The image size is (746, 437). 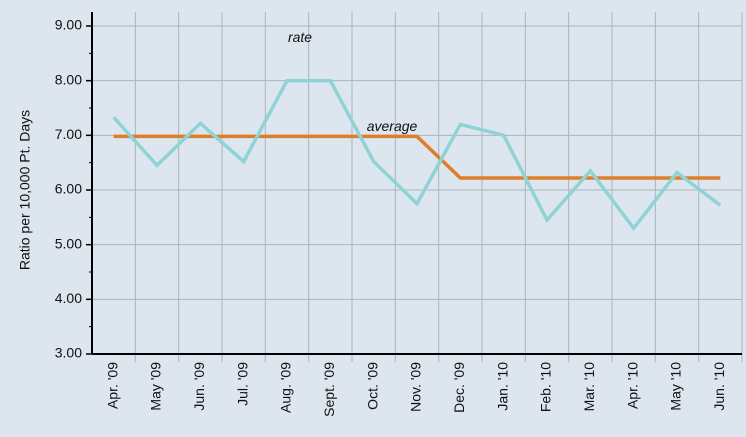 I want to click on y-tick-label: 7.00, so click(x=68, y=134).